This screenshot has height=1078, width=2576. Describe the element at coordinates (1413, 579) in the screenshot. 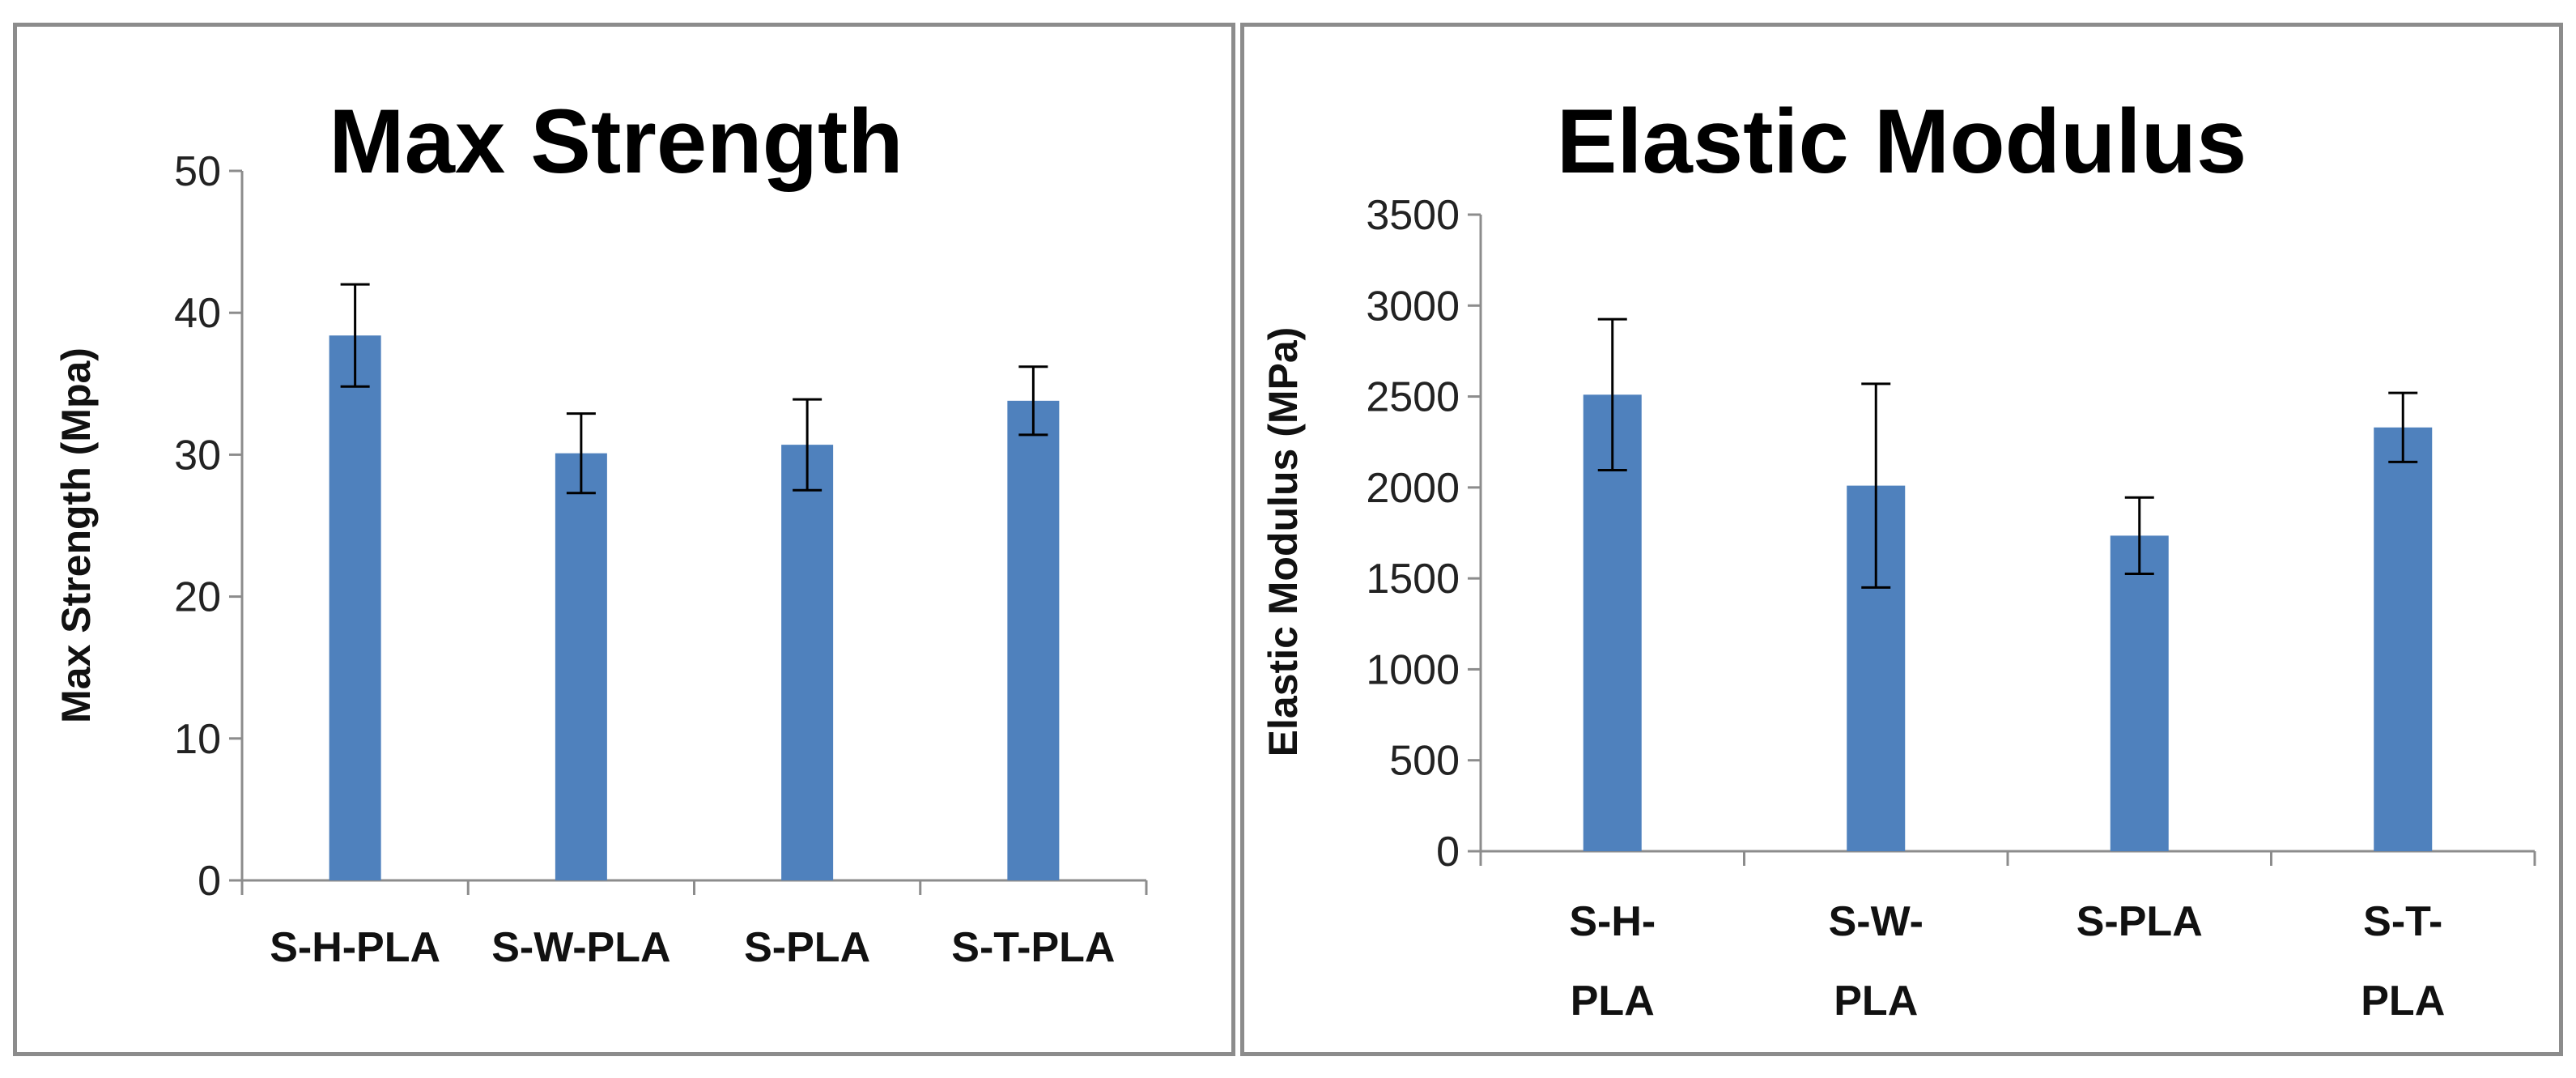

I see `y-tick-label: 1500` at that location.